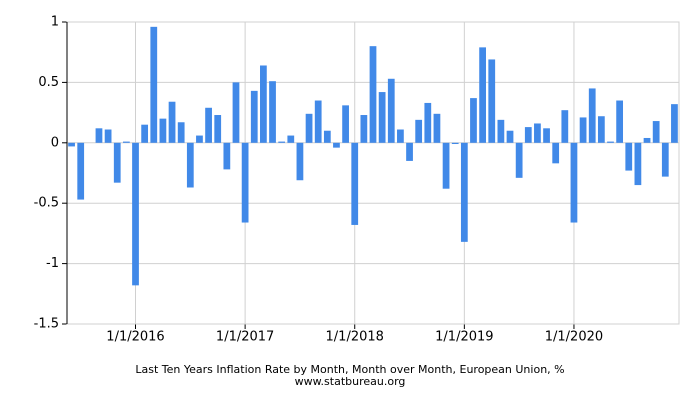 This screenshot has height=404, width=700. Describe the element at coordinates (245, 337) in the screenshot. I see `x-tick-label: 1/1/2017` at that location.